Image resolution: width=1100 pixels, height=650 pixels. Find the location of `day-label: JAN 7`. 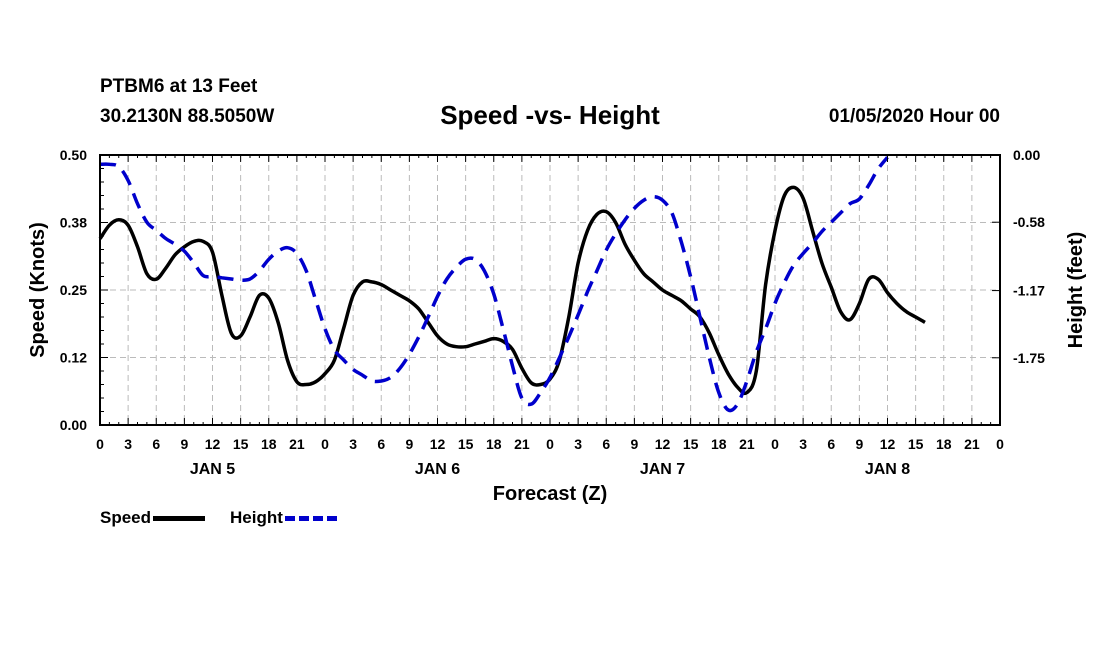

day-label: JAN 7 is located at coordinates (662, 469).